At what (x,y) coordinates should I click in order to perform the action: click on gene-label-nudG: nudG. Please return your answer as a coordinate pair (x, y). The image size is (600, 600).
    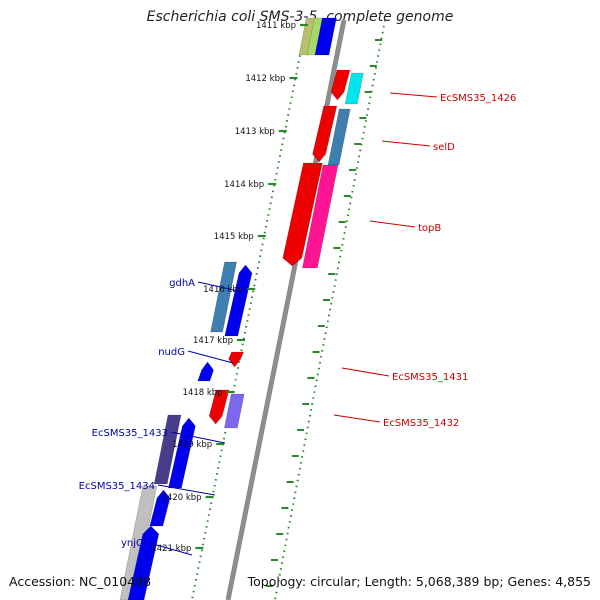
    Looking at the image, I should click on (171, 352).